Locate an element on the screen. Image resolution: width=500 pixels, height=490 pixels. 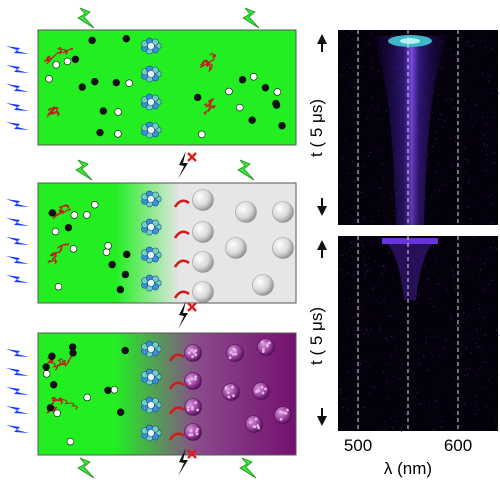
crystal-cluster-icon is located at coordinates (151, 433).